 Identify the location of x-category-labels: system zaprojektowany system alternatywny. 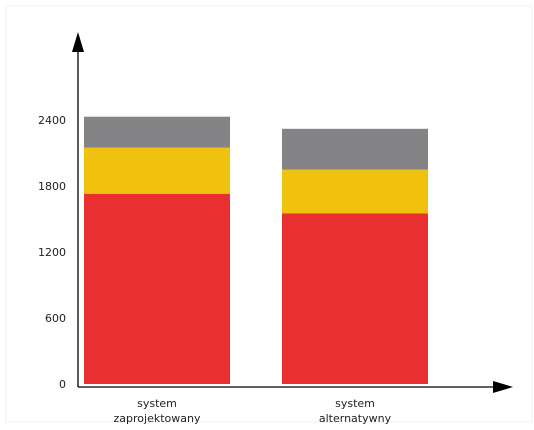
(253, 411).